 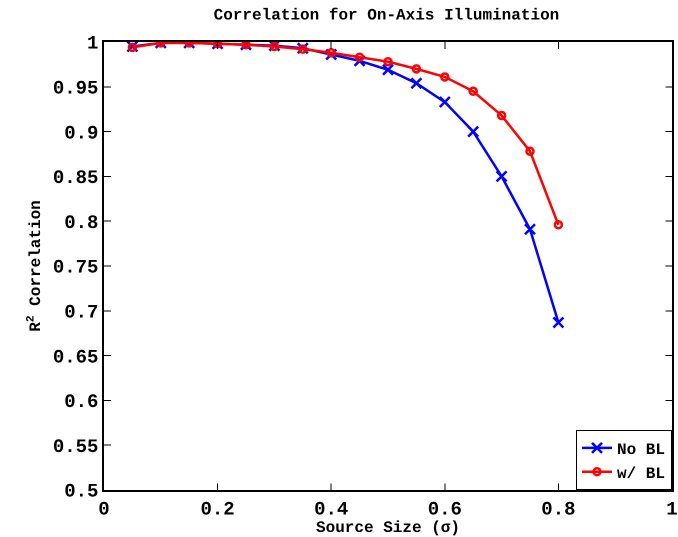 What do you see at coordinates (387, 15) in the screenshot?
I see `chart-title: Correlation for On-Axis Illumination` at bounding box center [387, 15].